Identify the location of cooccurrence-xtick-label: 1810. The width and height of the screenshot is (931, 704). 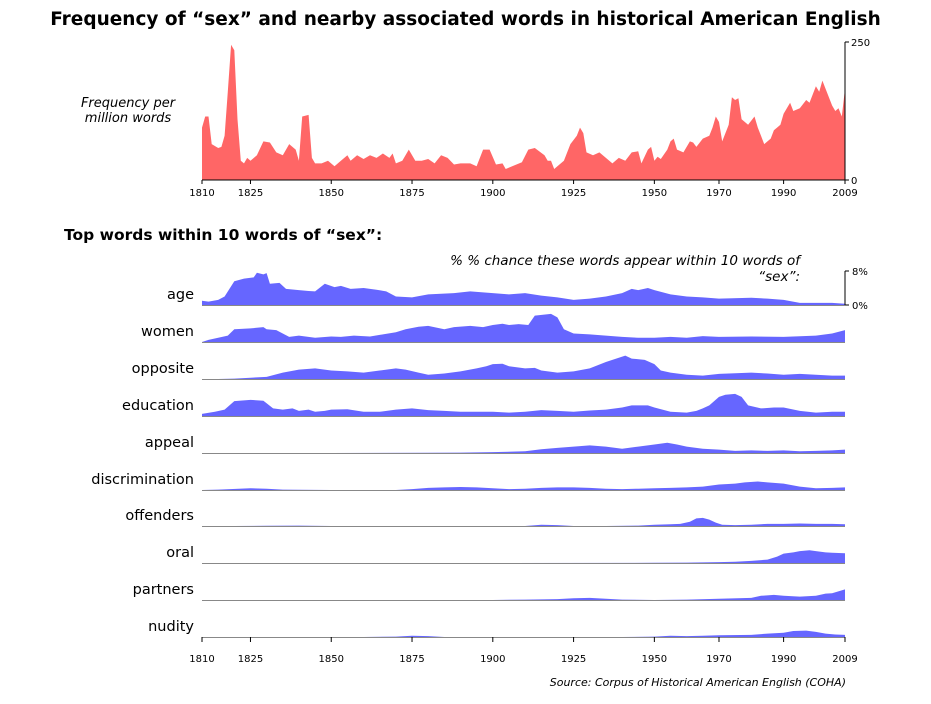
(201, 659).